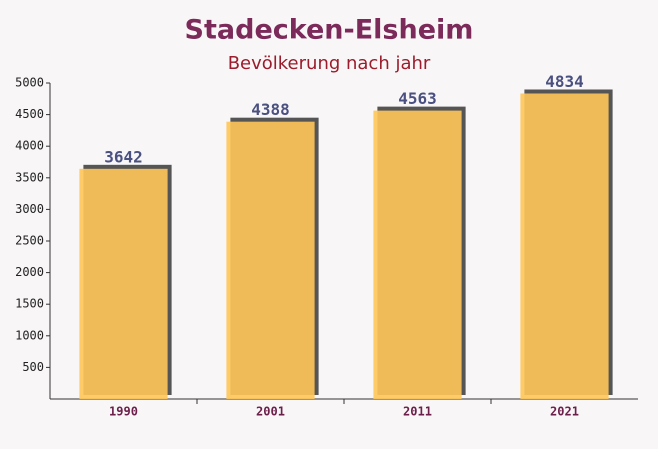  I want to click on y-tick-label: 3500, so click(29, 177).